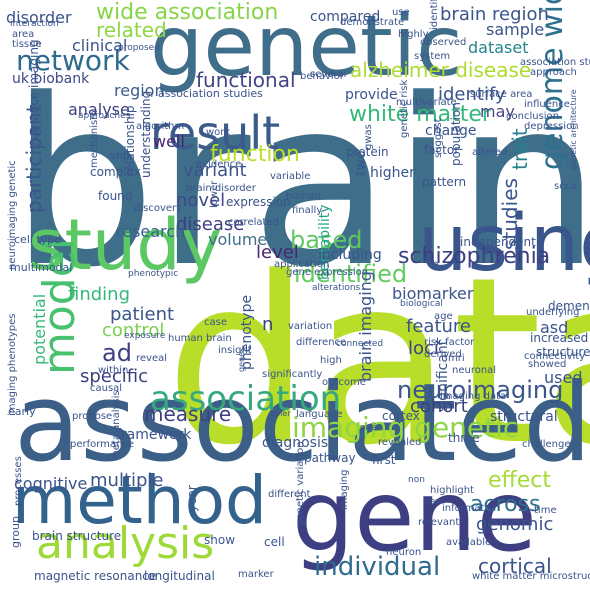 This screenshot has width=590, height=590. Describe the element at coordinates (102, 444) in the screenshot. I see `word-performance: performance` at that location.